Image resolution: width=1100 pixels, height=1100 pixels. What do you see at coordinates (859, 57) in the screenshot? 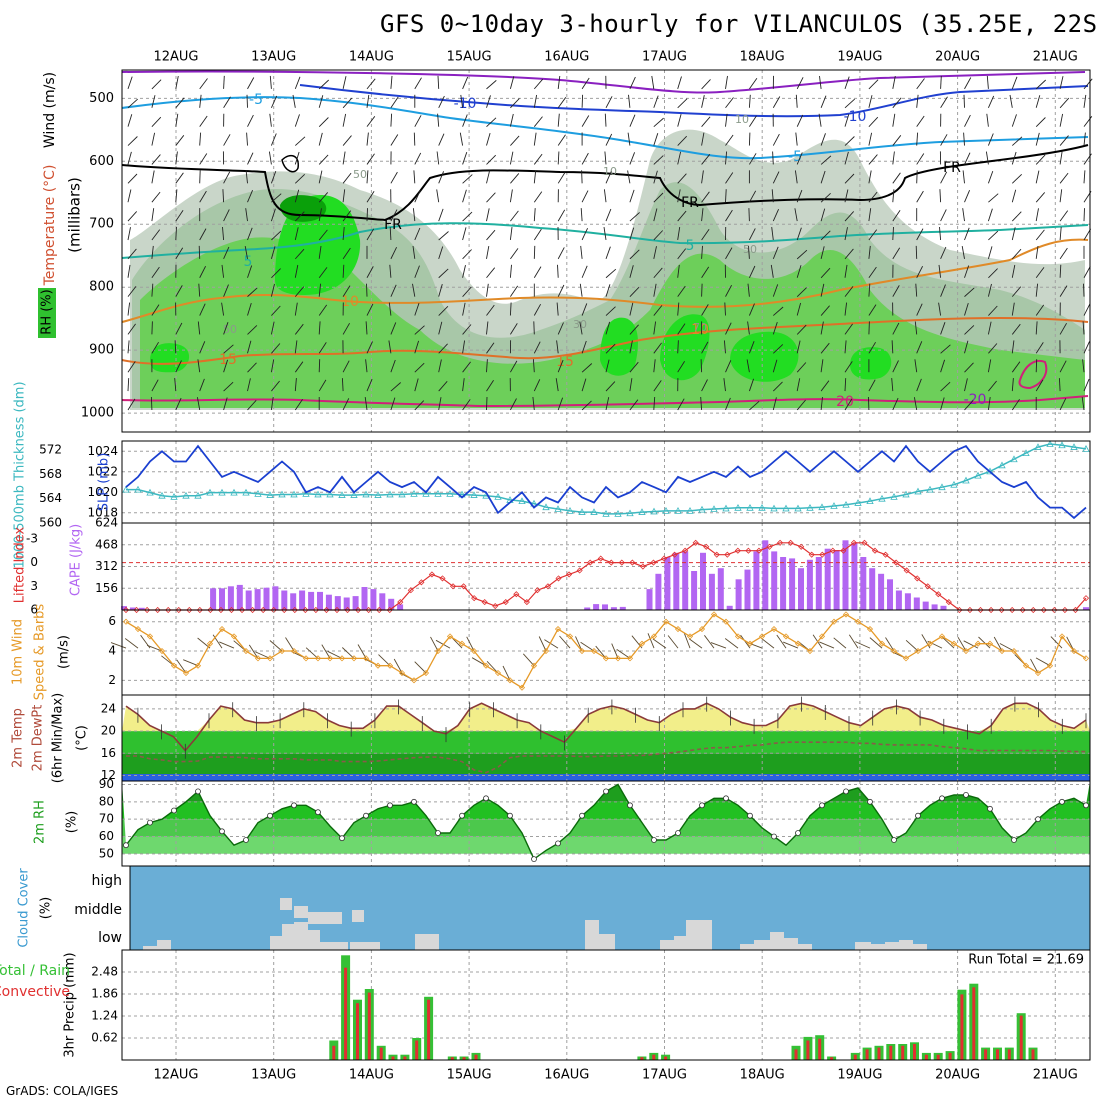
I see `top-day-label-19aug: 19AUG` at bounding box center [859, 57].